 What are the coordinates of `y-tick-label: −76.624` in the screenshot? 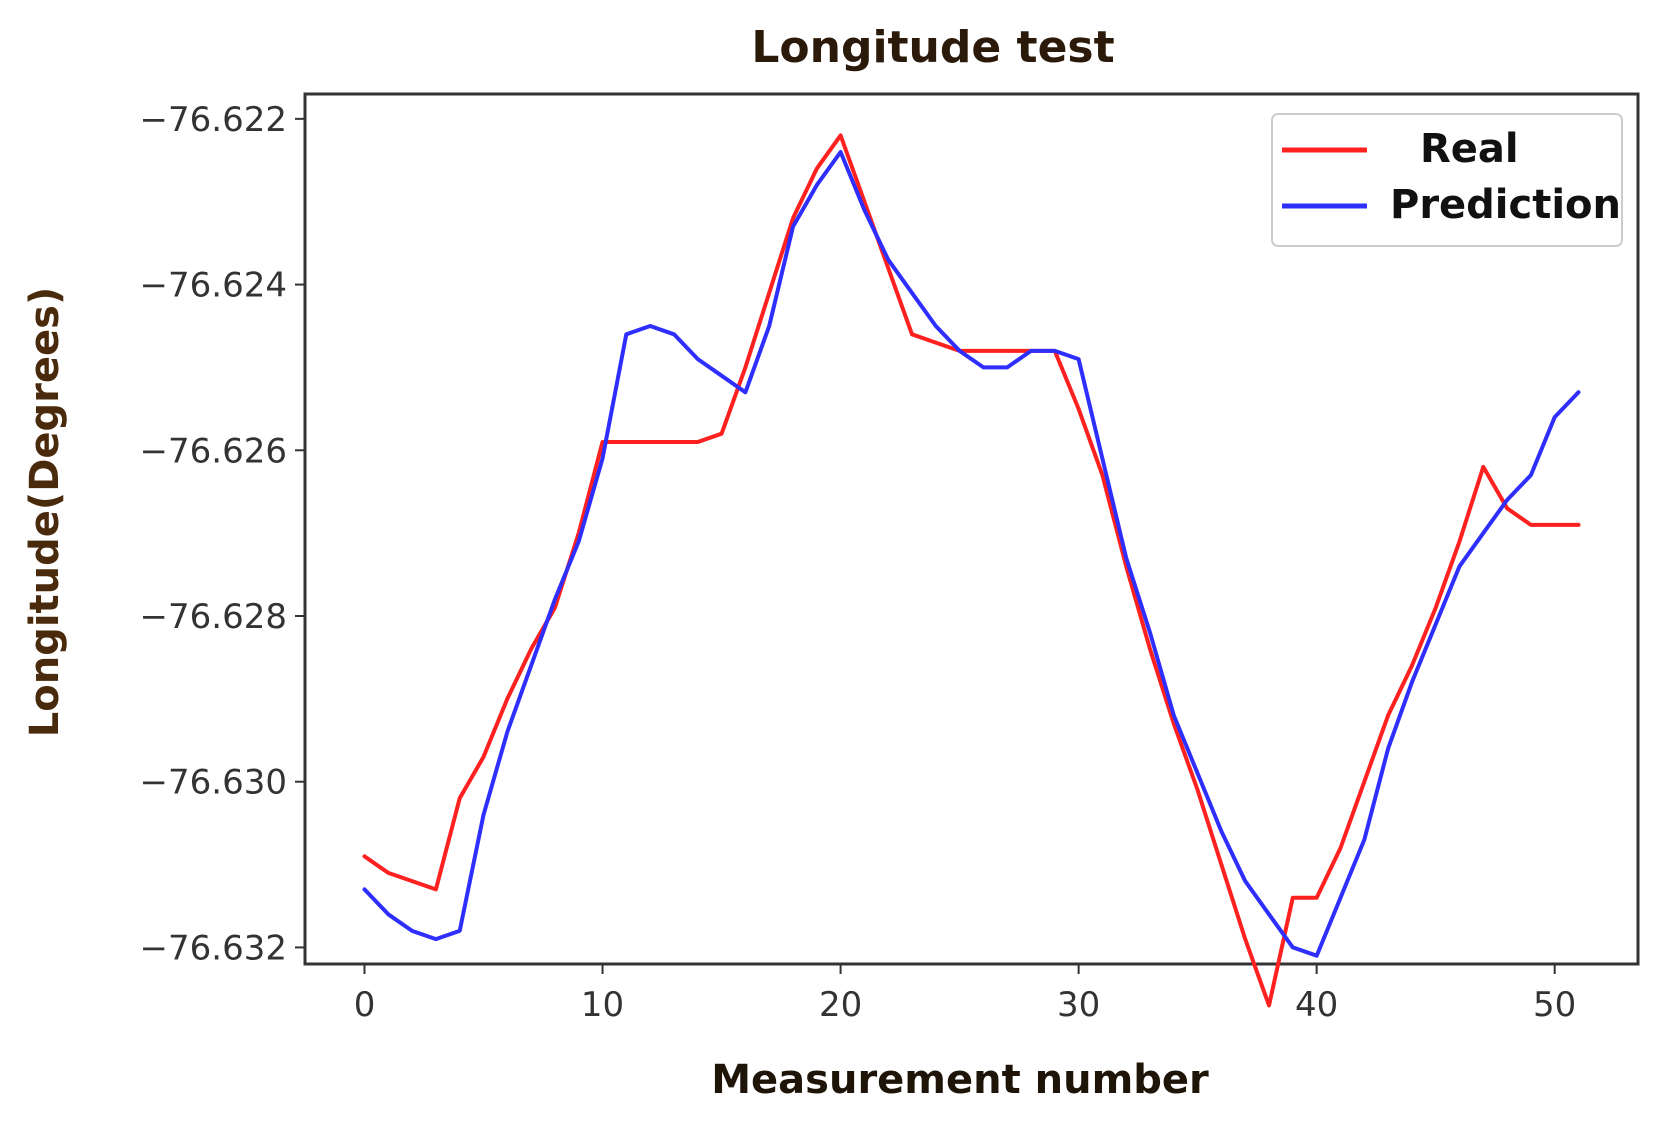 It's located at (213, 286).